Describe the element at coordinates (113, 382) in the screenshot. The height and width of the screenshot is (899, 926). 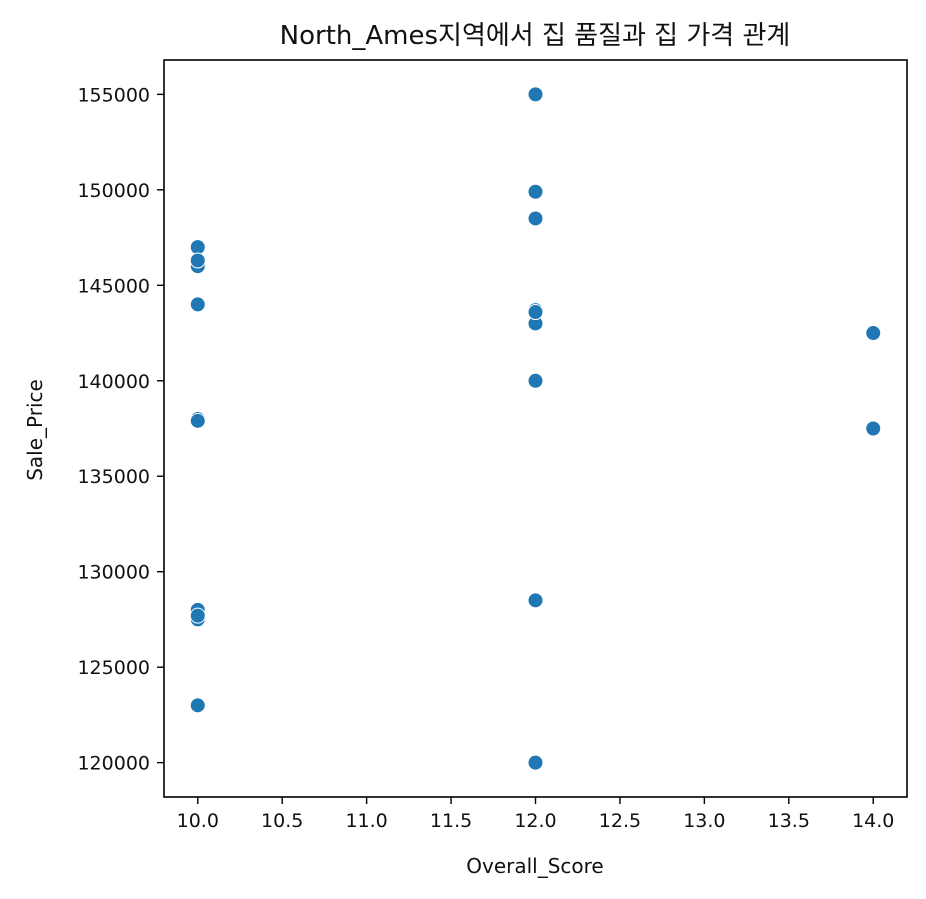
I see `y-tick-label: 140000` at that location.